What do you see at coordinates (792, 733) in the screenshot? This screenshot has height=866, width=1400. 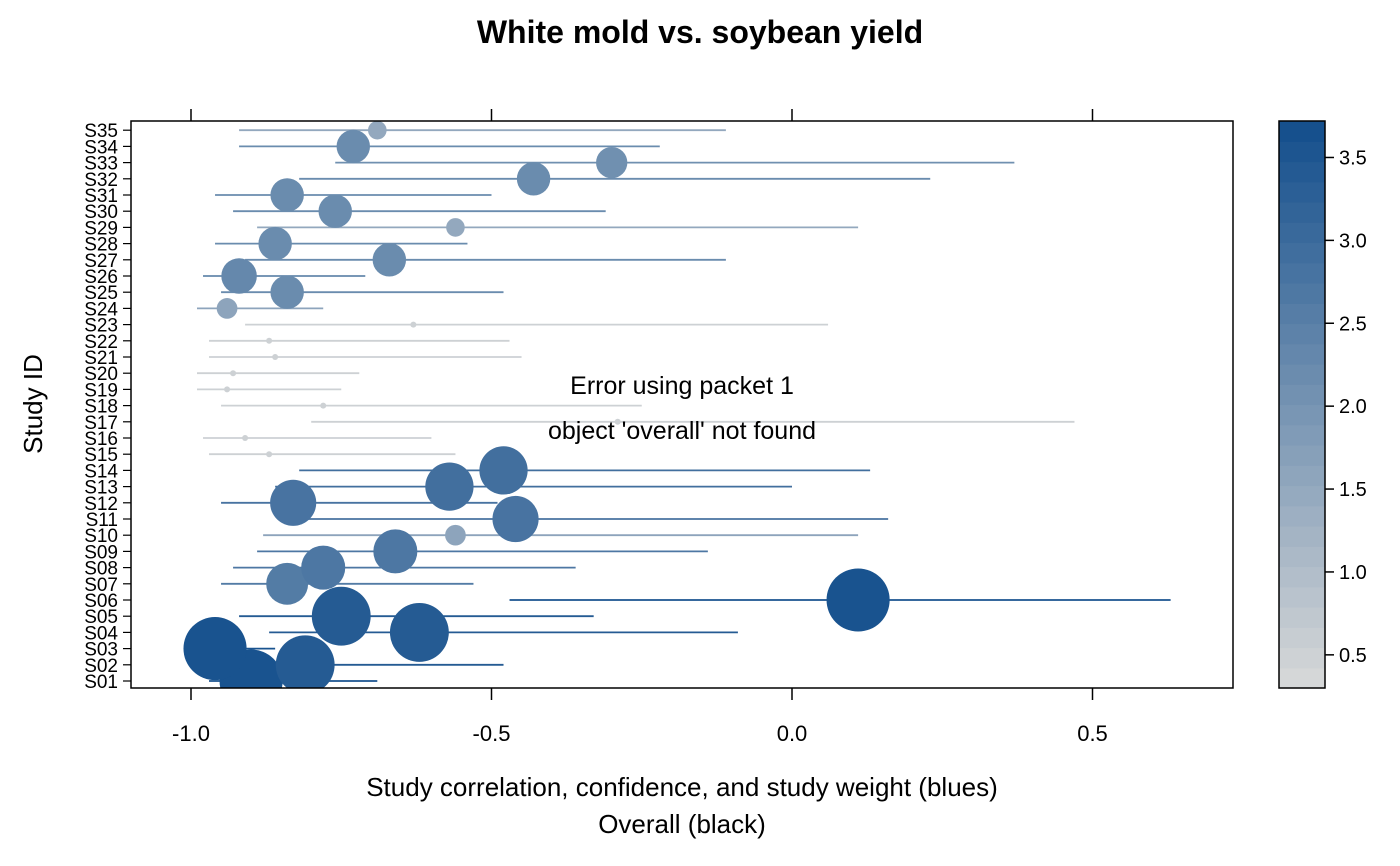 I see `x-tick-label: 0.0` at bounding box center [792, 733].